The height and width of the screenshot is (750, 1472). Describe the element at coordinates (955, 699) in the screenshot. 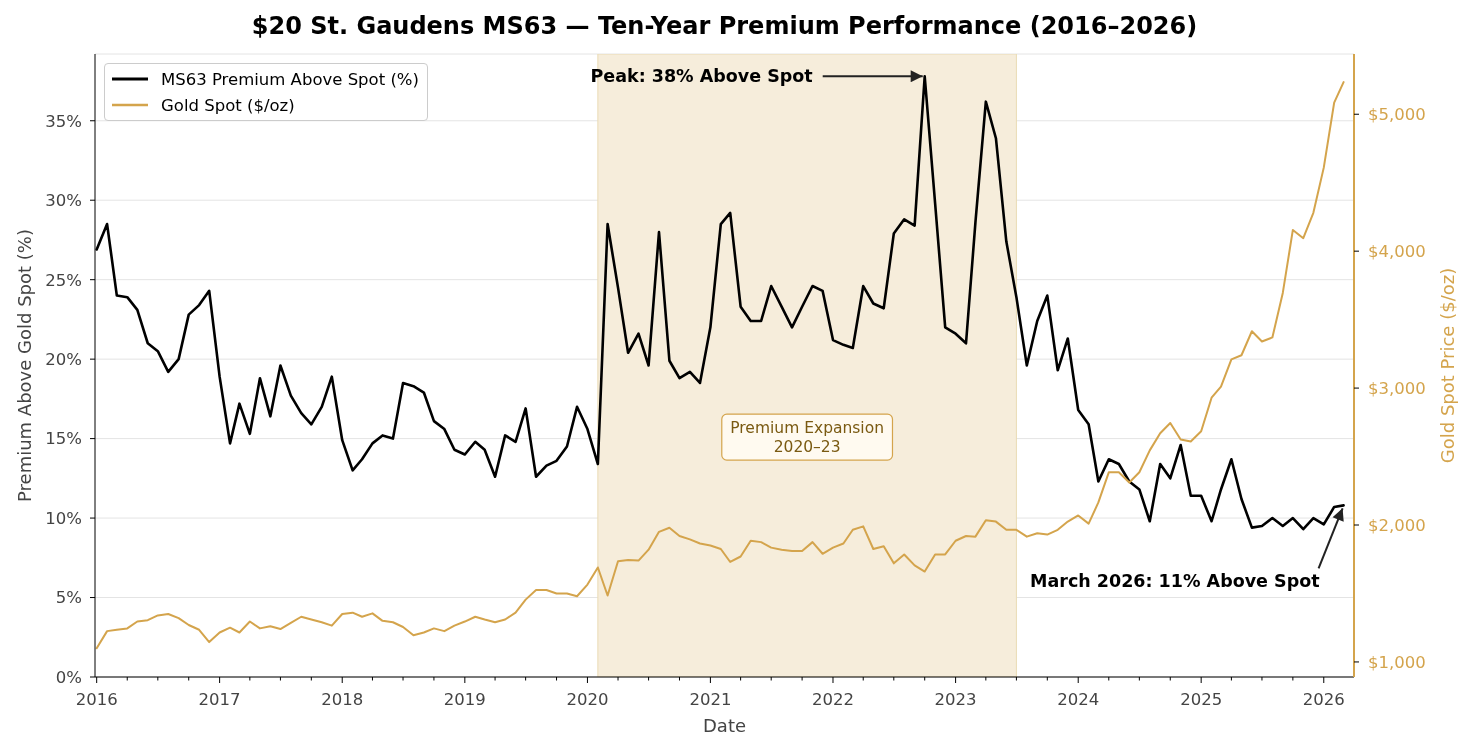

I see `x-tick-label: 2023` at that location.